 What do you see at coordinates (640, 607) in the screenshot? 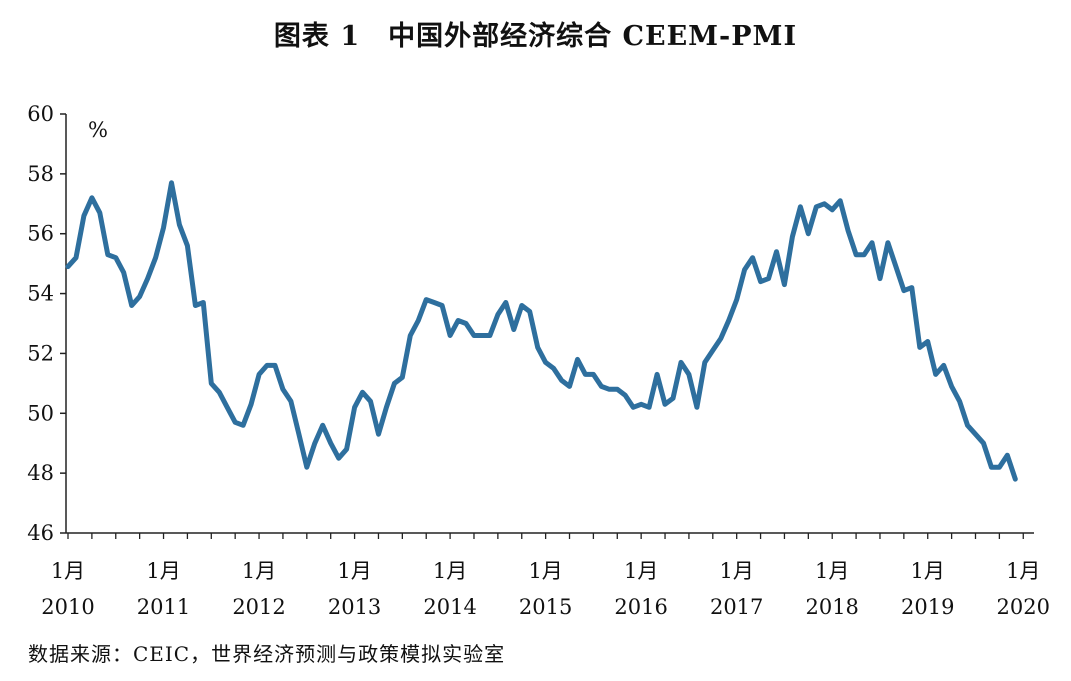
I see `x-tick-year: 2016` at bounding box center [640, 607].